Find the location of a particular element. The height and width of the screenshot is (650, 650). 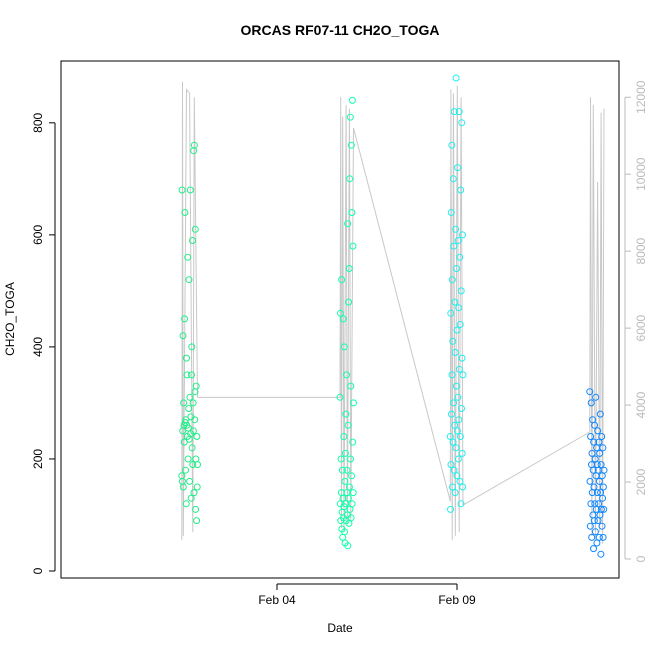

y2-axis: 0 2000 4000 6000 8000 10000 12000 is located at coordinates (636, 321).